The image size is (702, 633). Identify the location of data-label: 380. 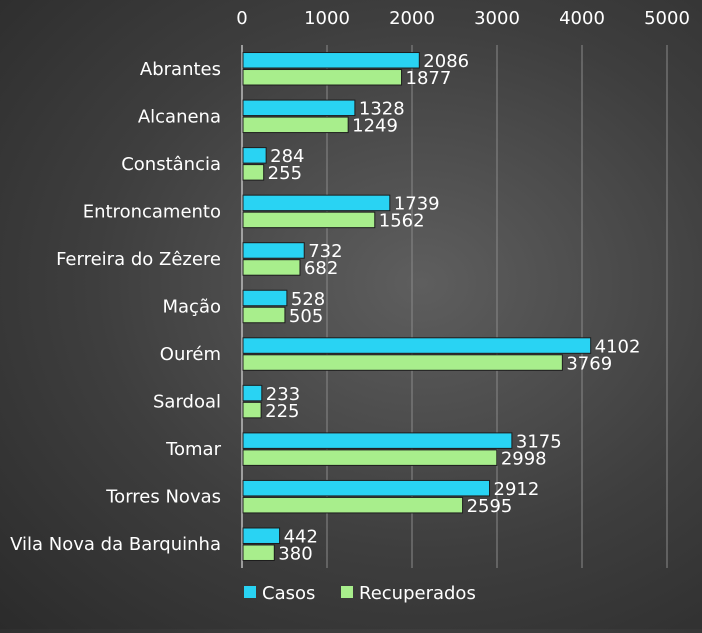
(295, 553).